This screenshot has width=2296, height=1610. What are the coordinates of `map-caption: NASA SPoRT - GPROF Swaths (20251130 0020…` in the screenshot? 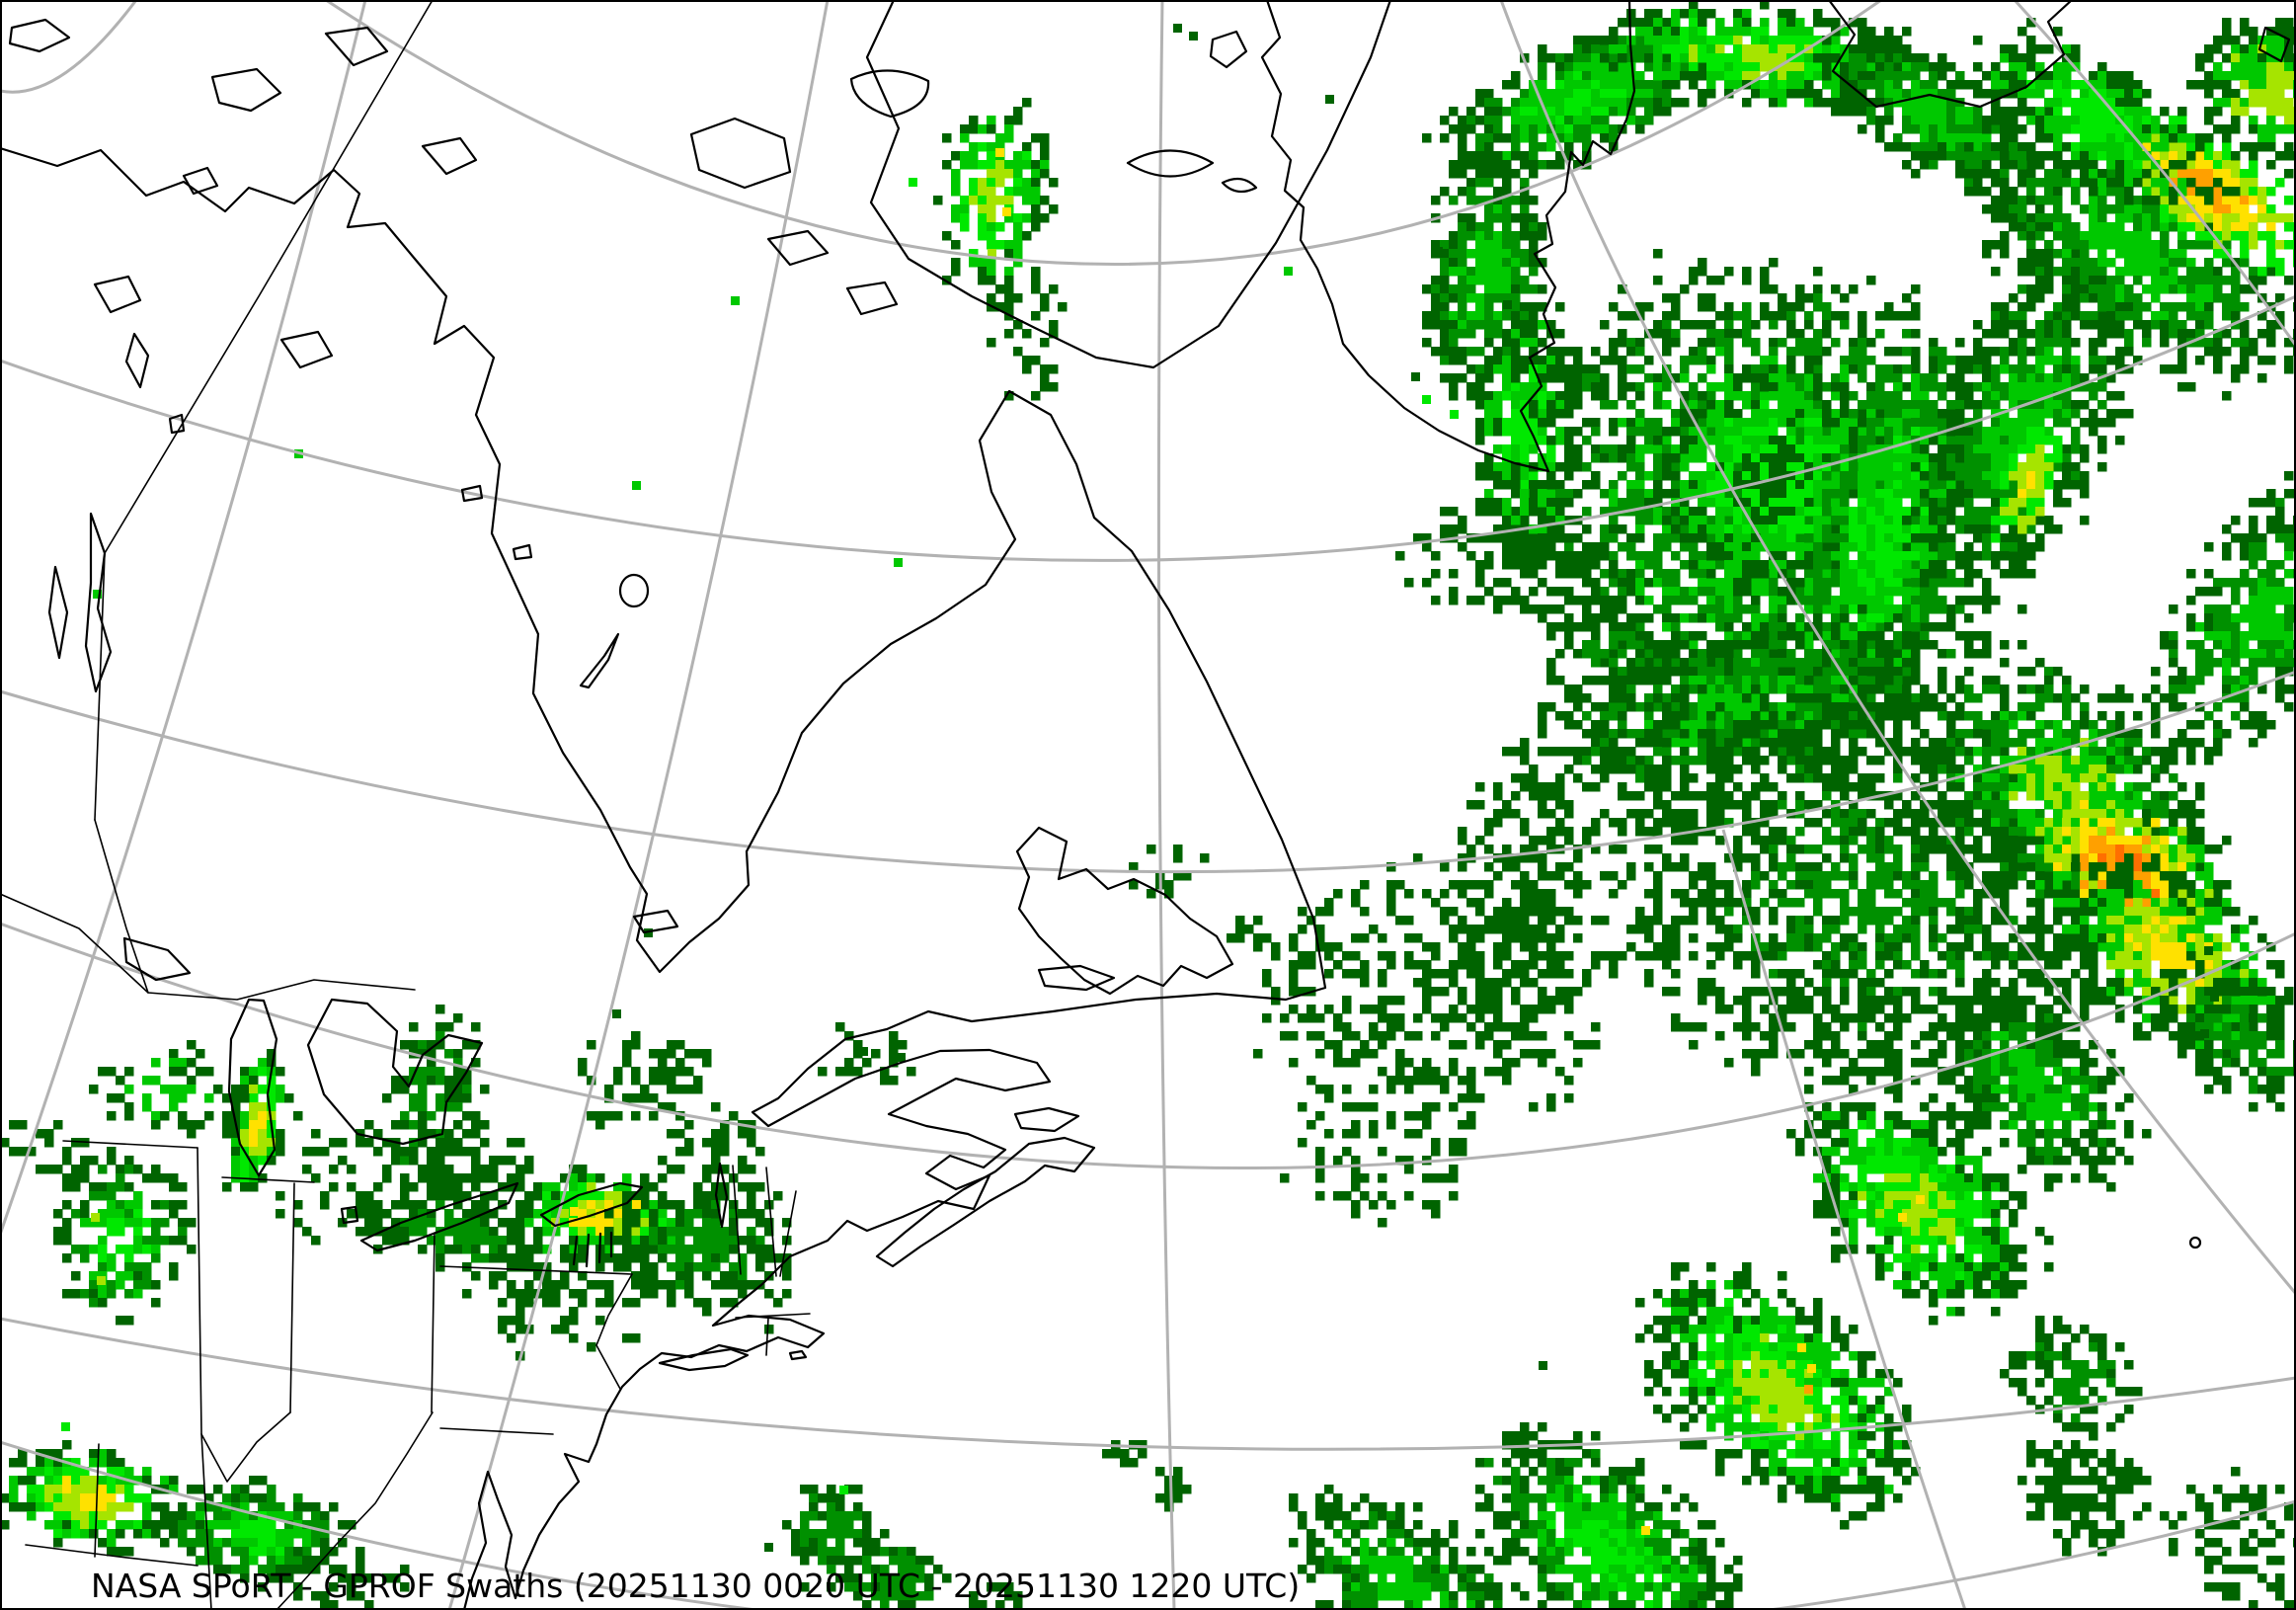 It's located at (696, 1586).